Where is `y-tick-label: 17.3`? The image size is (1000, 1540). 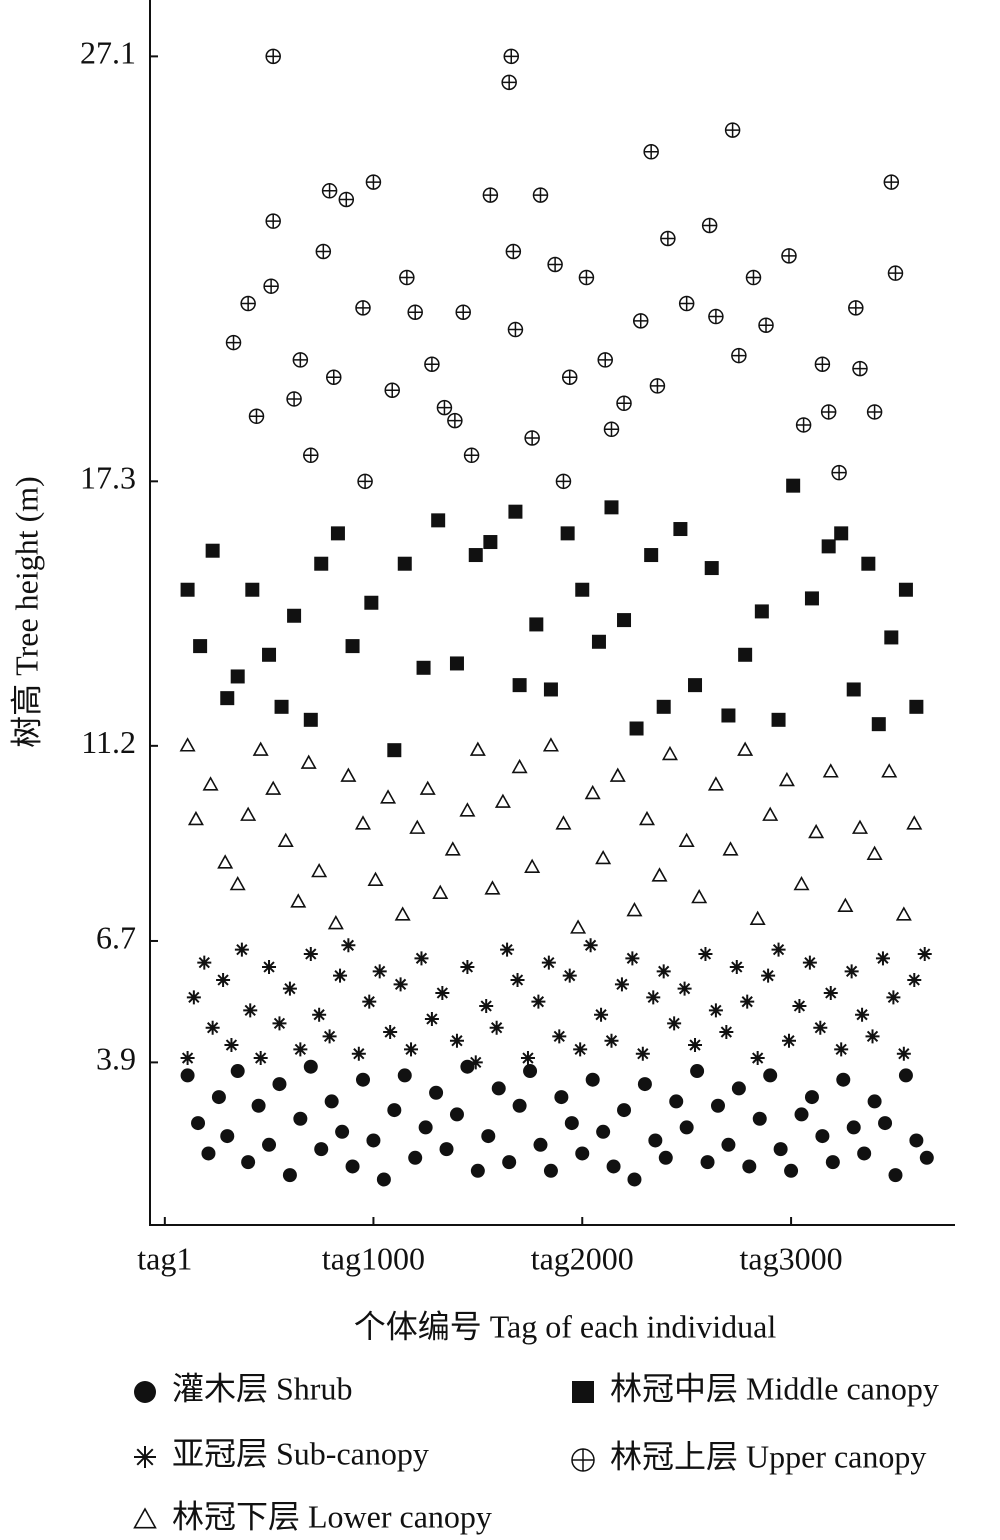
y-tick-label: 17.3 is located at coordinates (108, 478).